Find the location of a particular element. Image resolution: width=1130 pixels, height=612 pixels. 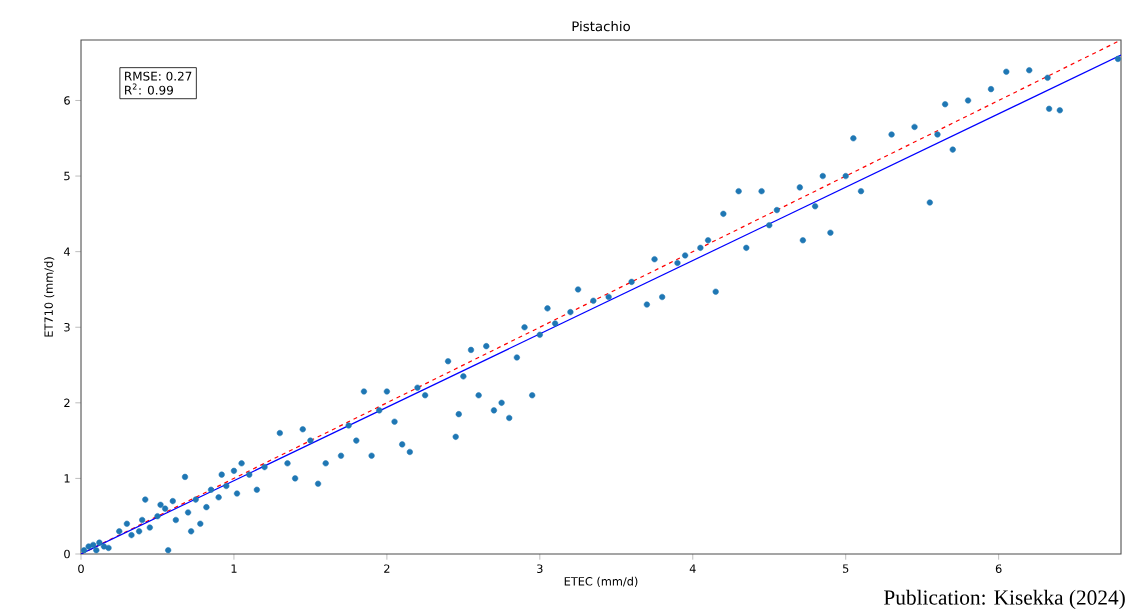

x-tick-label: 6 is located at coordinates (998, 568).